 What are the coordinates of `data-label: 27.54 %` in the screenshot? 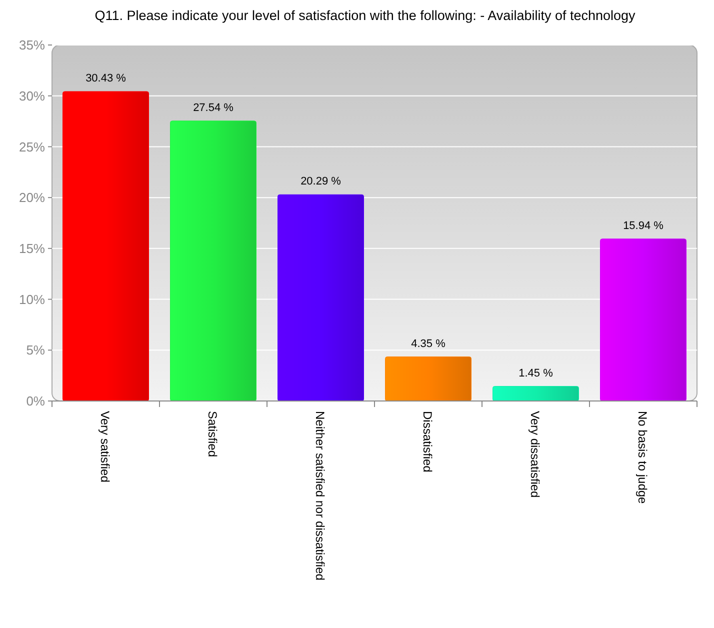 It's located at (213, 108).